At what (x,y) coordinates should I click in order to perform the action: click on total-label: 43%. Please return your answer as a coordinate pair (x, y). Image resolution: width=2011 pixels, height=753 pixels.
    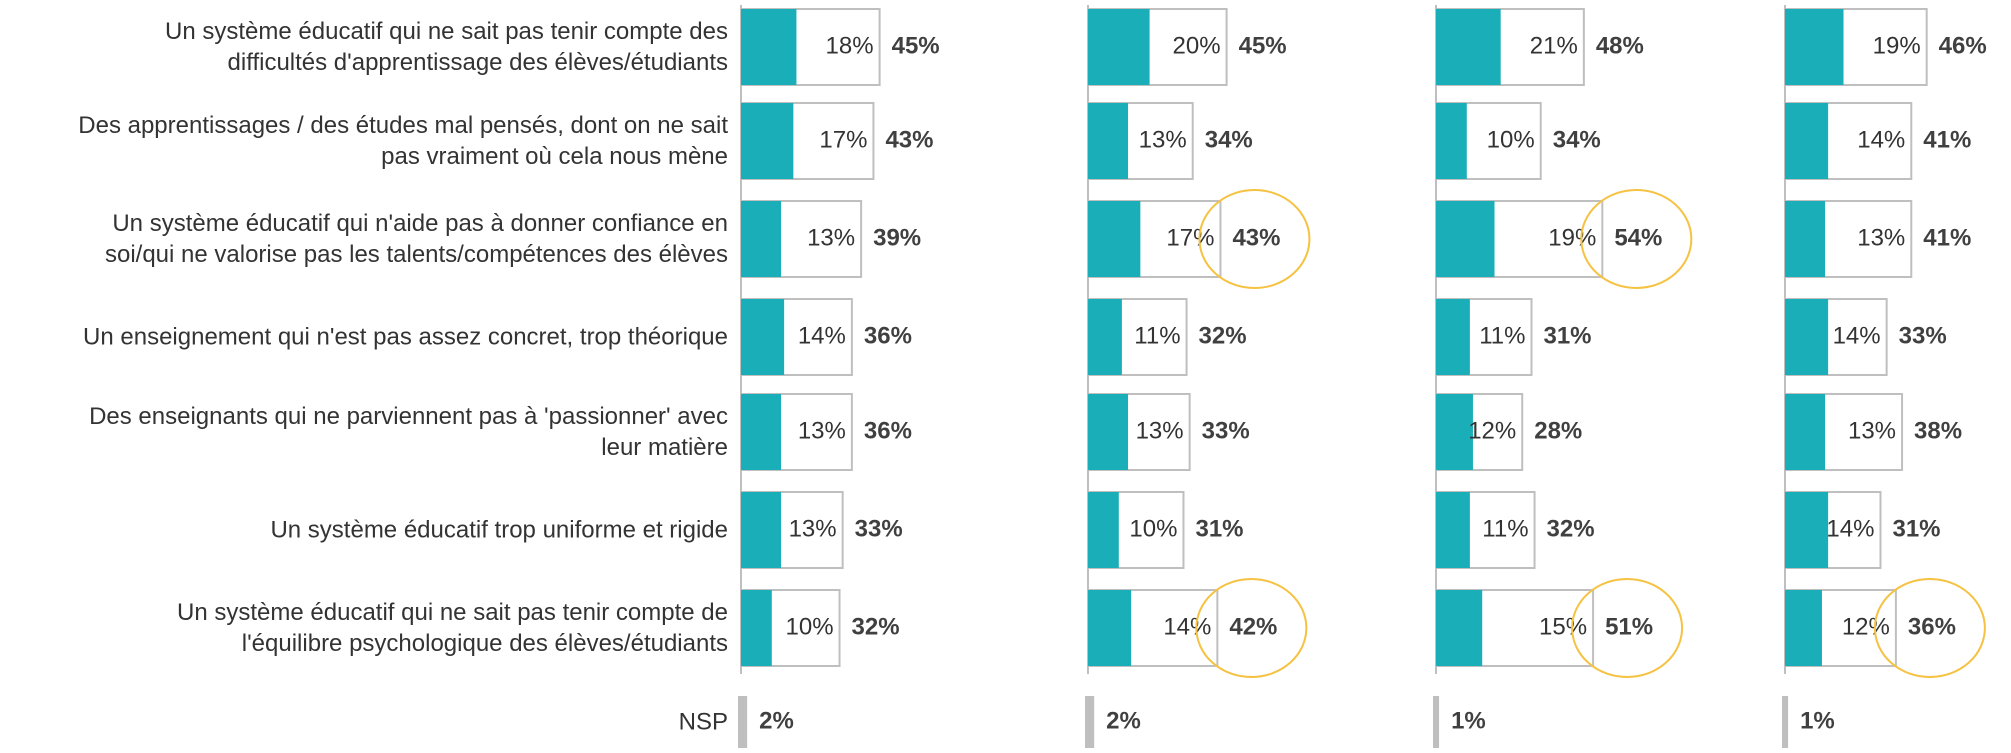
    Looking at the image, I should click on (1256, 237).